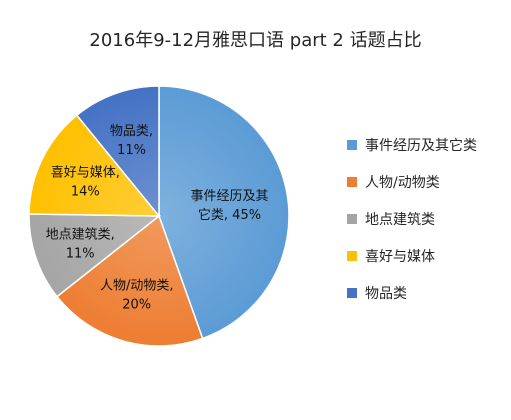  I want to click on legend-item-1: 事件经历及其它类, so click(427, 145).